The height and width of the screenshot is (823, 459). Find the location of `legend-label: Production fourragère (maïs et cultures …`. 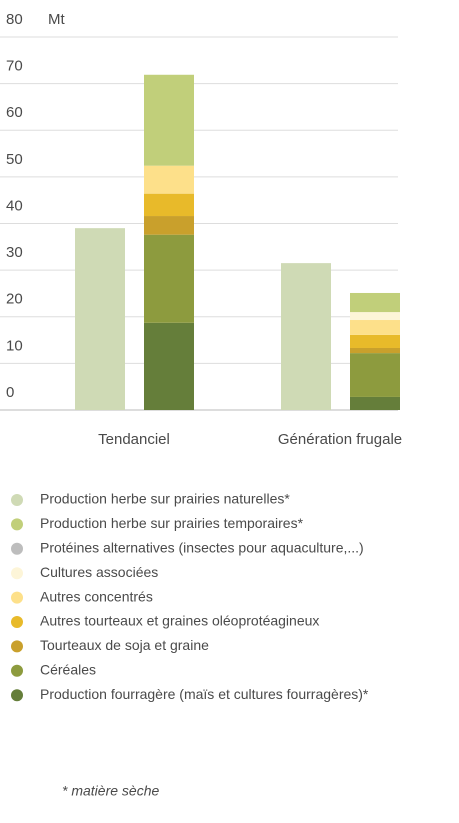

legend-label: Production fourragère (maïs et cultures … is located at coordinates (204, 694).